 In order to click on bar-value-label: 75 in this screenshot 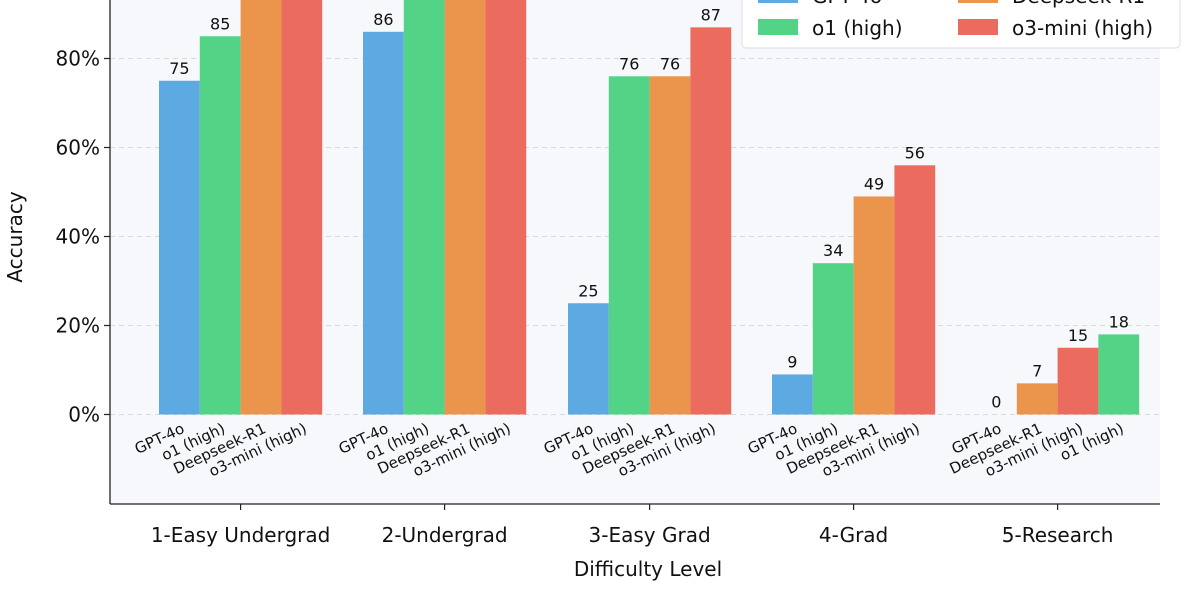, I will do `click(179, 68)`.